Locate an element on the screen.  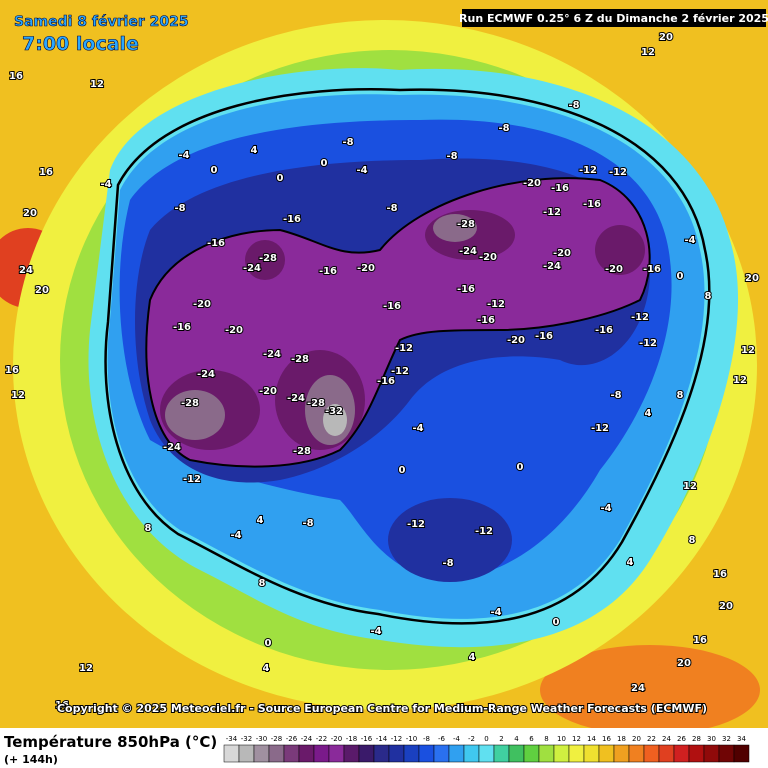
scale-tick-label: -2 is located at coordinates (471, 739).